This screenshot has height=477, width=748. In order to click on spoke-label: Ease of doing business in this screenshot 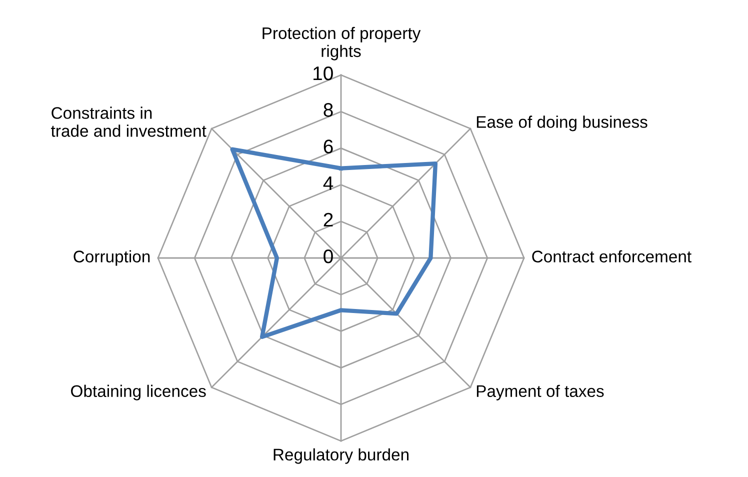, I will do `click(562, 124)`.